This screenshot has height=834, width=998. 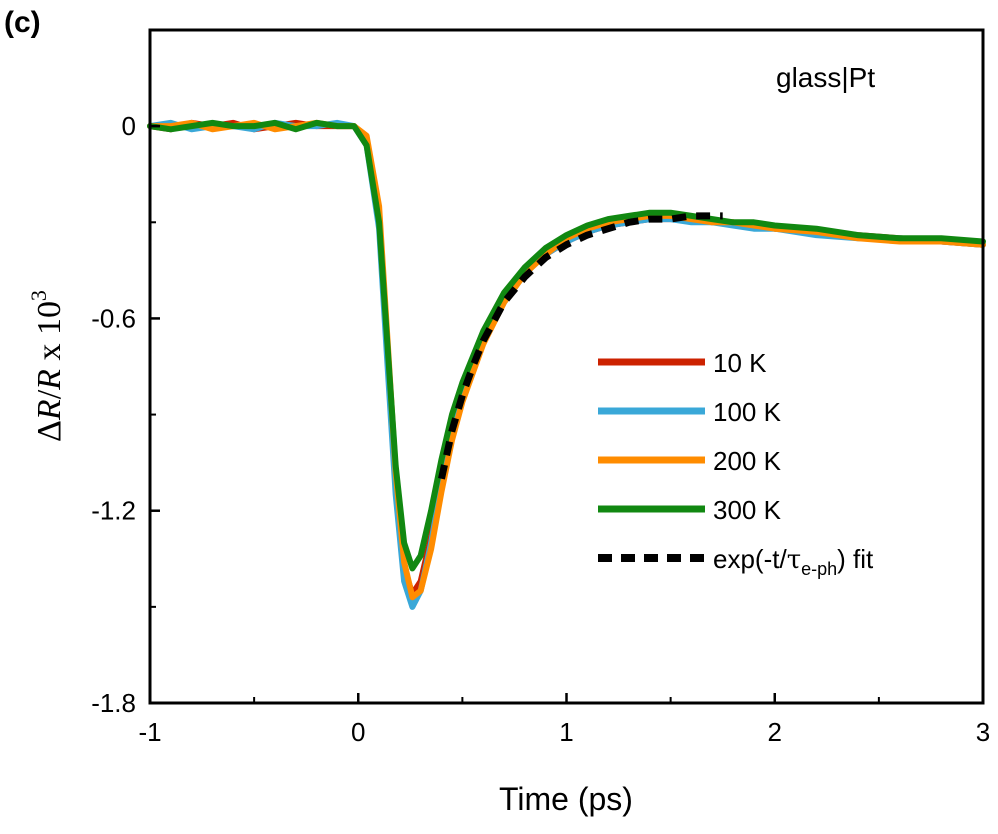 What do you see at coordinates (38, 295) in the screenshot?
I see `y-title-exponent: 3` at bounding box center [38, 295].